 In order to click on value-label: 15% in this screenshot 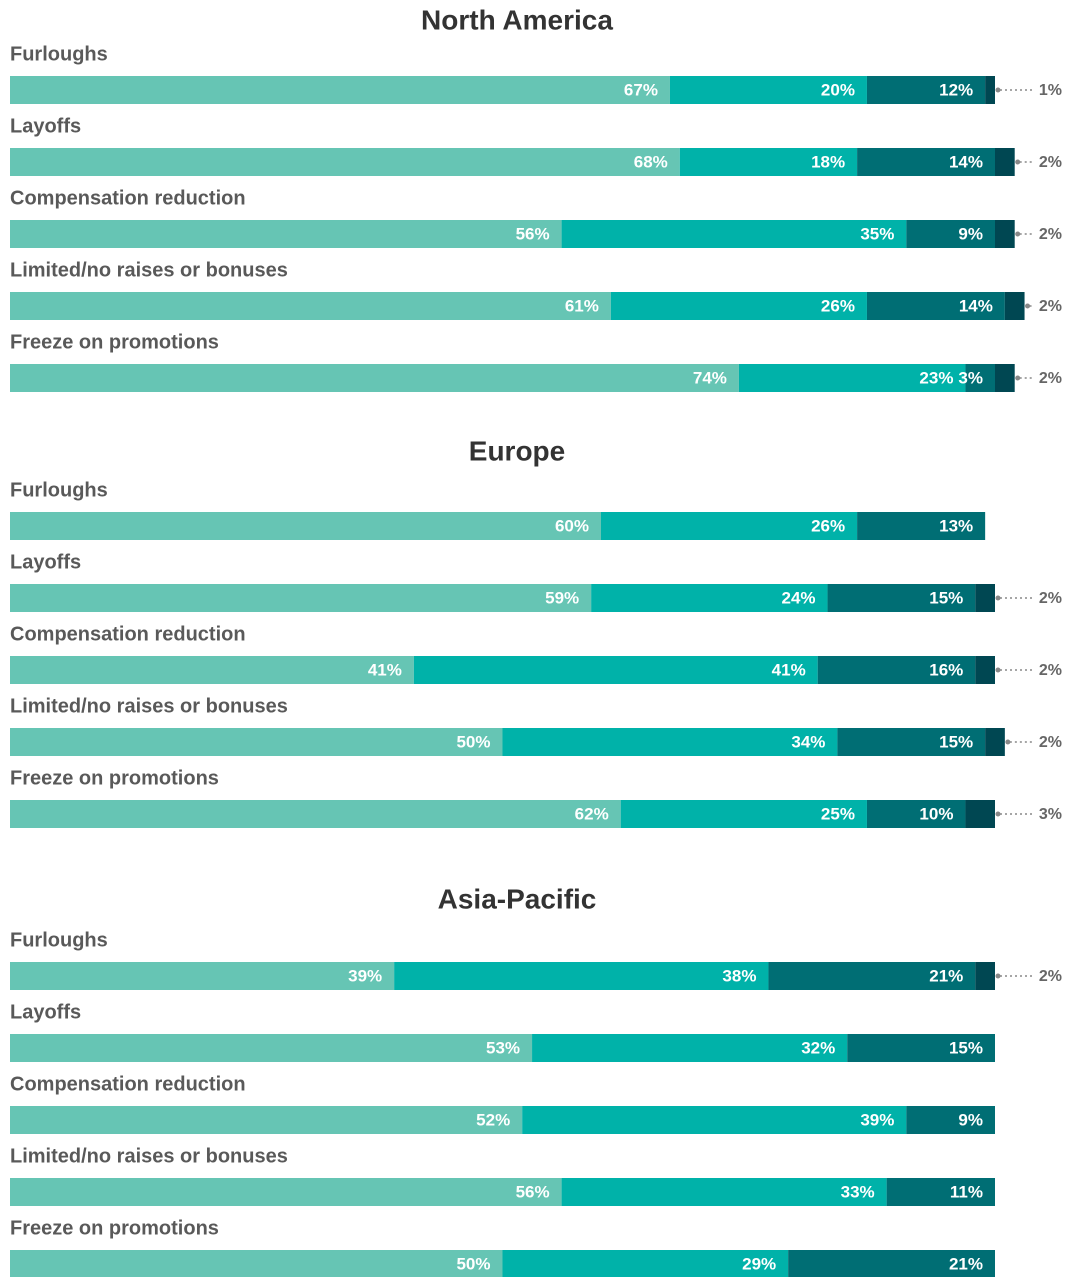, I will do `click(956, 741)`.